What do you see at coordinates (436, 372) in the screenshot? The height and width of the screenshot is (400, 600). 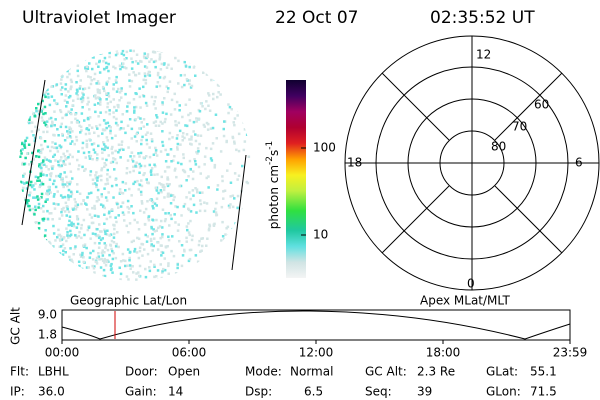 I see `info-value: 2.3 Re` at bounding box center [436, 372].